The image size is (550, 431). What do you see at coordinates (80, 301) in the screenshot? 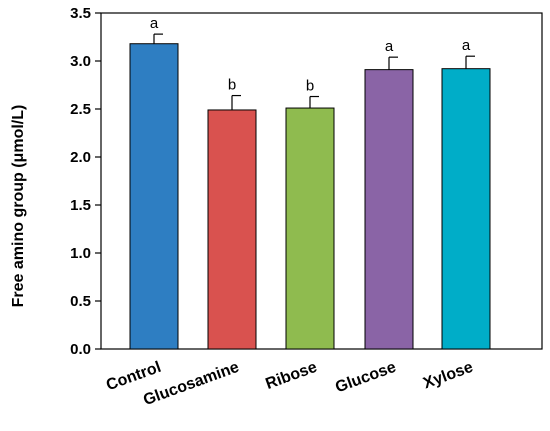
I see `y-tick-label: 0.5` at bounding box center [80, 301].